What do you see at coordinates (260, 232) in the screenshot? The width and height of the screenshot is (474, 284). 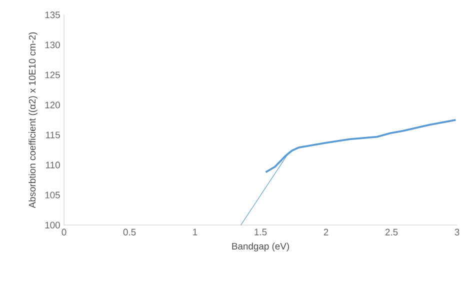 I see `x-tick-label: 1.5` at bounding box center [260, 232].